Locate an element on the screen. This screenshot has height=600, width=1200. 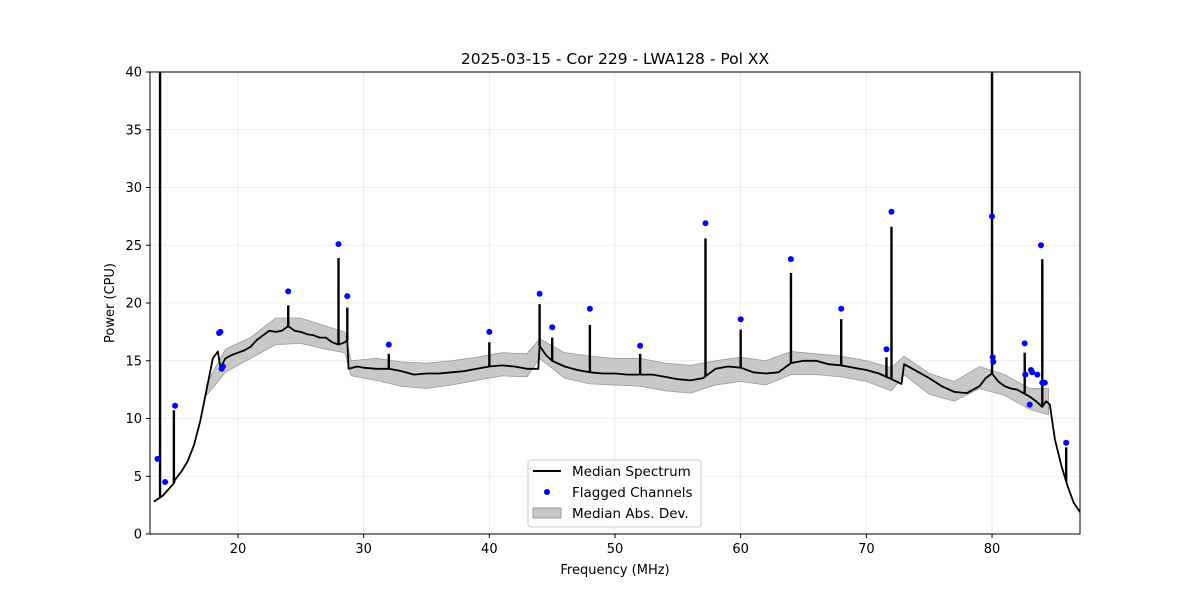
y-tick-label: 5 is located at coordinates (138, 477).